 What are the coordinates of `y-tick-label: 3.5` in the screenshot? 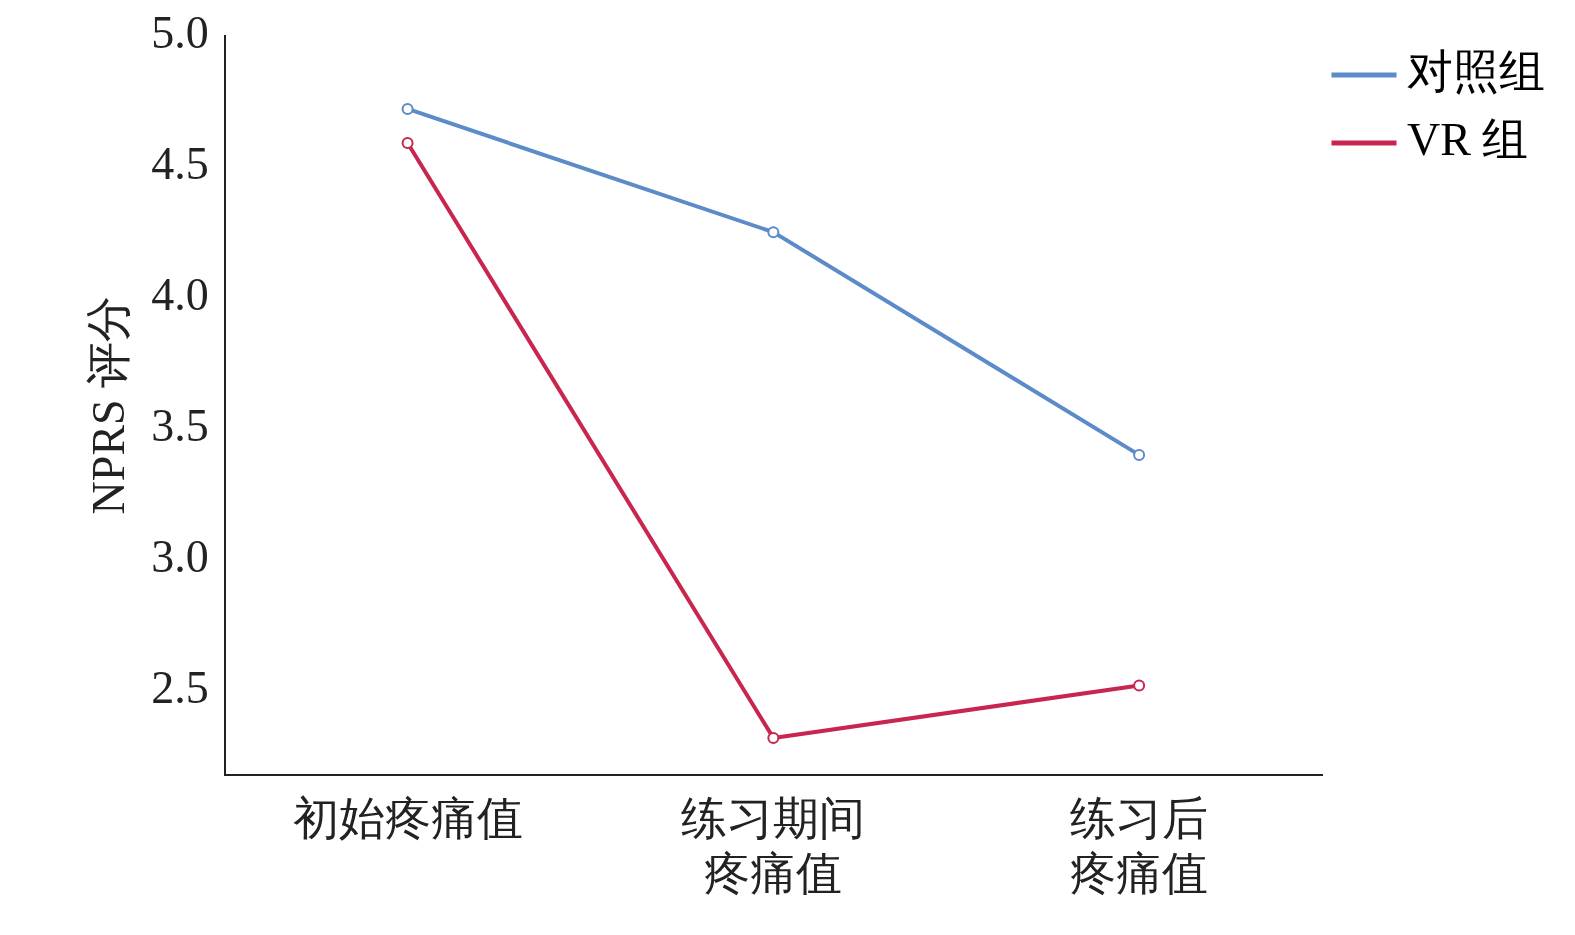 It's located at (180, 425).